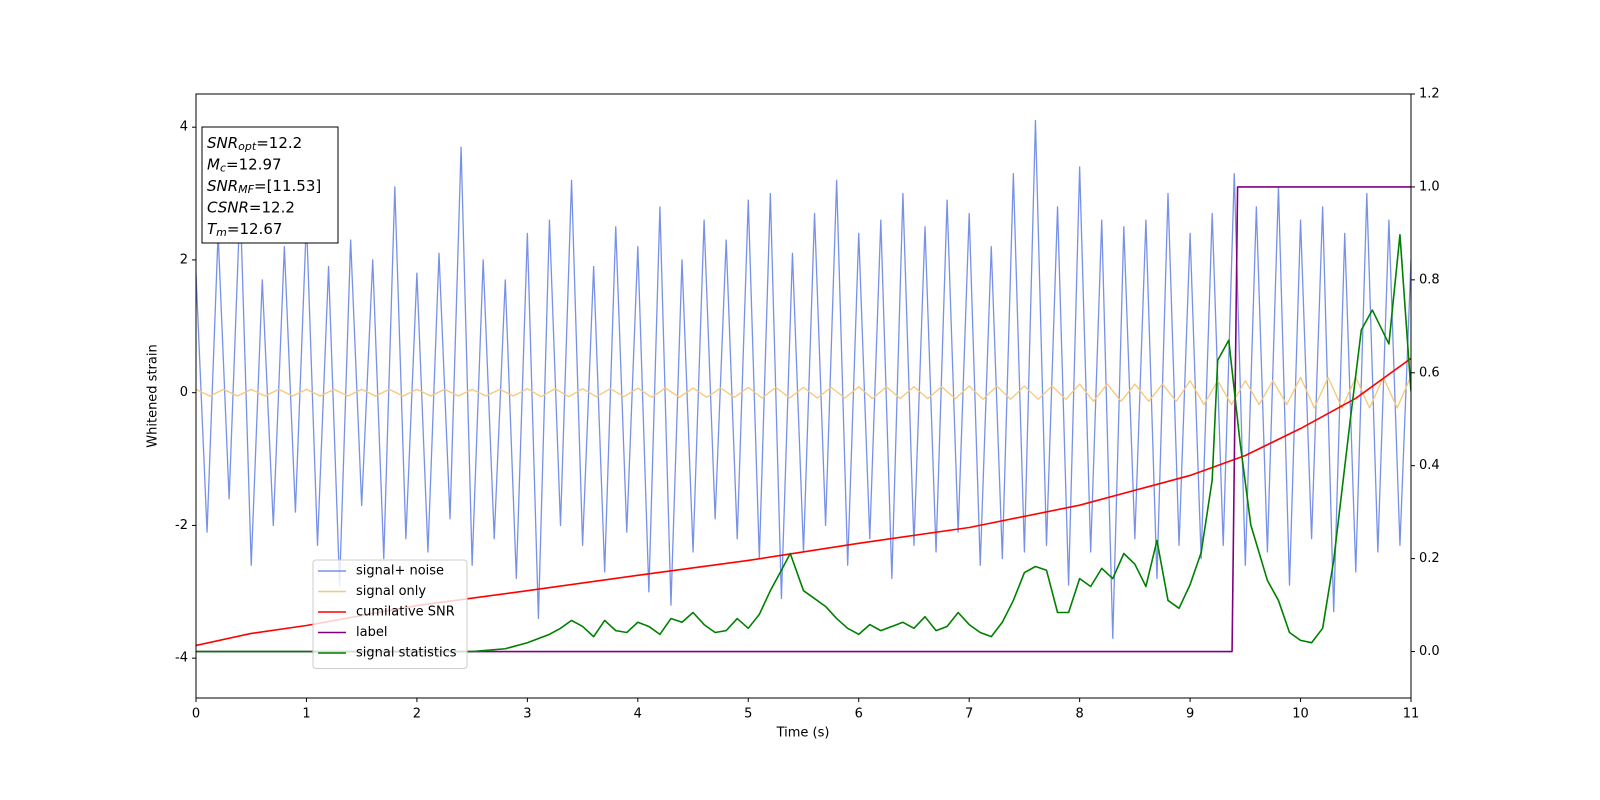  What do you see at coordinates (1429, 279) in the screenshot?
I see `y2-tick-label: 0.8` at bounding box center [1429, 279].